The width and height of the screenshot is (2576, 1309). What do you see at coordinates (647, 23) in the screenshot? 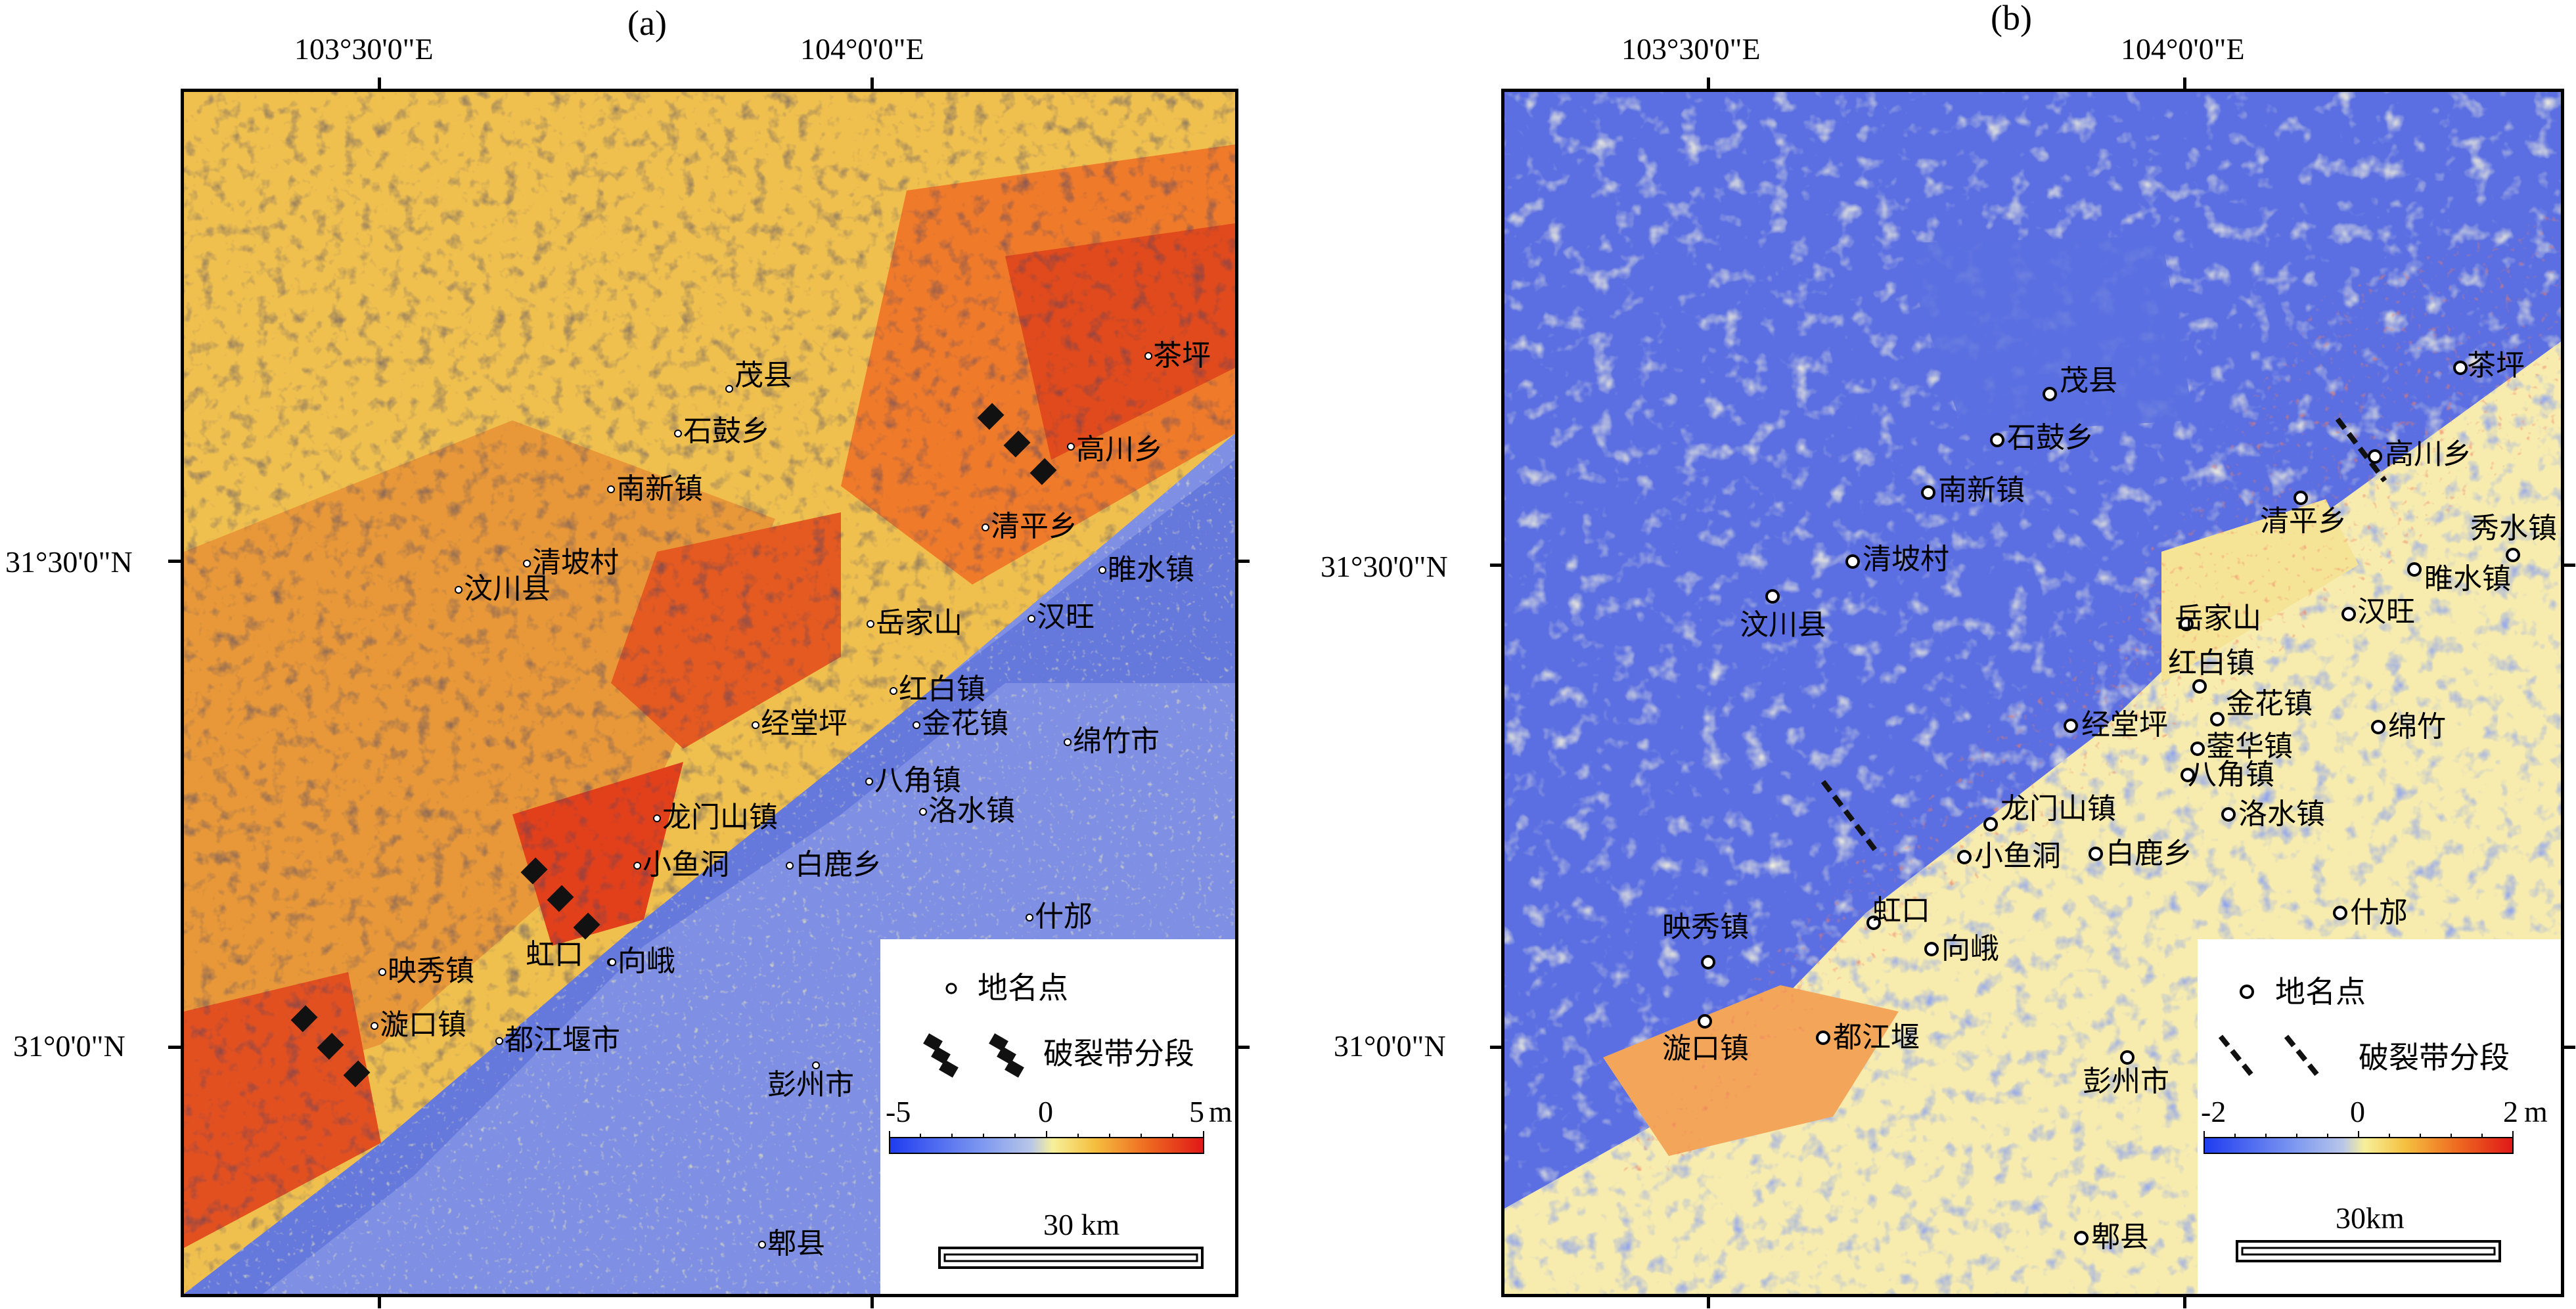
I see `panel-label: (a)` at bounding box center [647, 23].